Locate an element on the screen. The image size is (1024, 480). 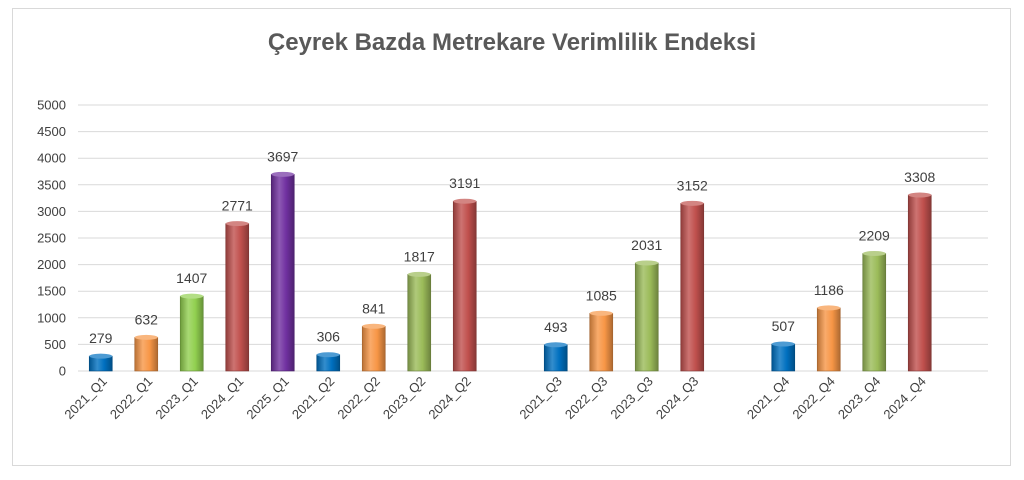
y-tick-label: 3000 is located at coordinates (51, 211).